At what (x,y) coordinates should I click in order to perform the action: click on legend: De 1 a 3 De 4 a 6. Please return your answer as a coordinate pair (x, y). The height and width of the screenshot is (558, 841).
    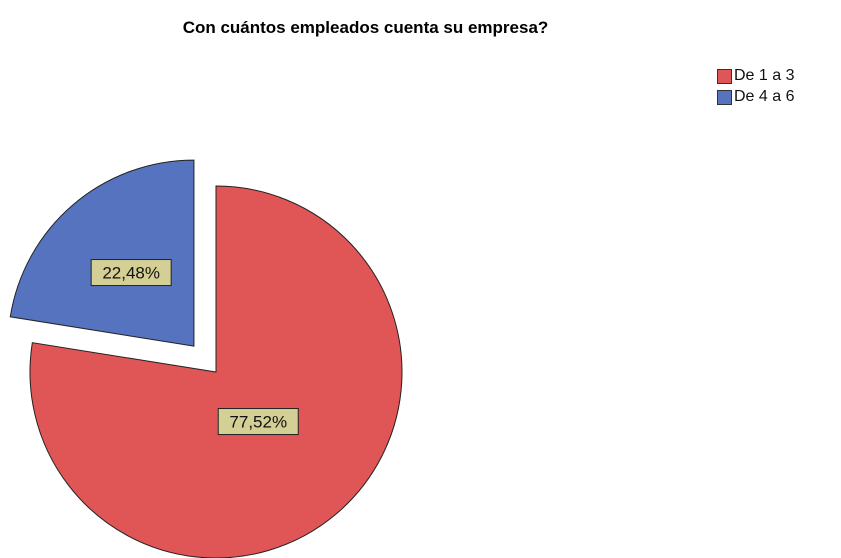
    Looking at the image, I should click on (755, 87).